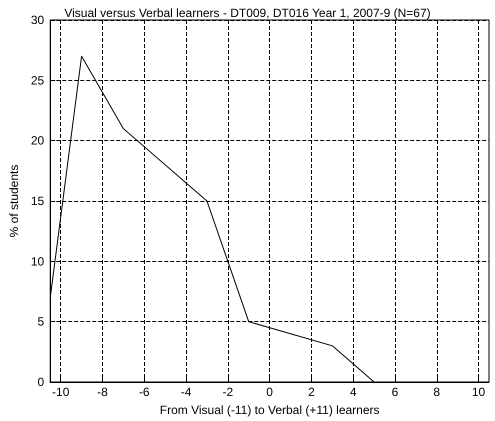 The image size is (495, 421). Describe the element at coordinates (312, 392) in the screenshot. I see `x-tick-label: 2` at that location.